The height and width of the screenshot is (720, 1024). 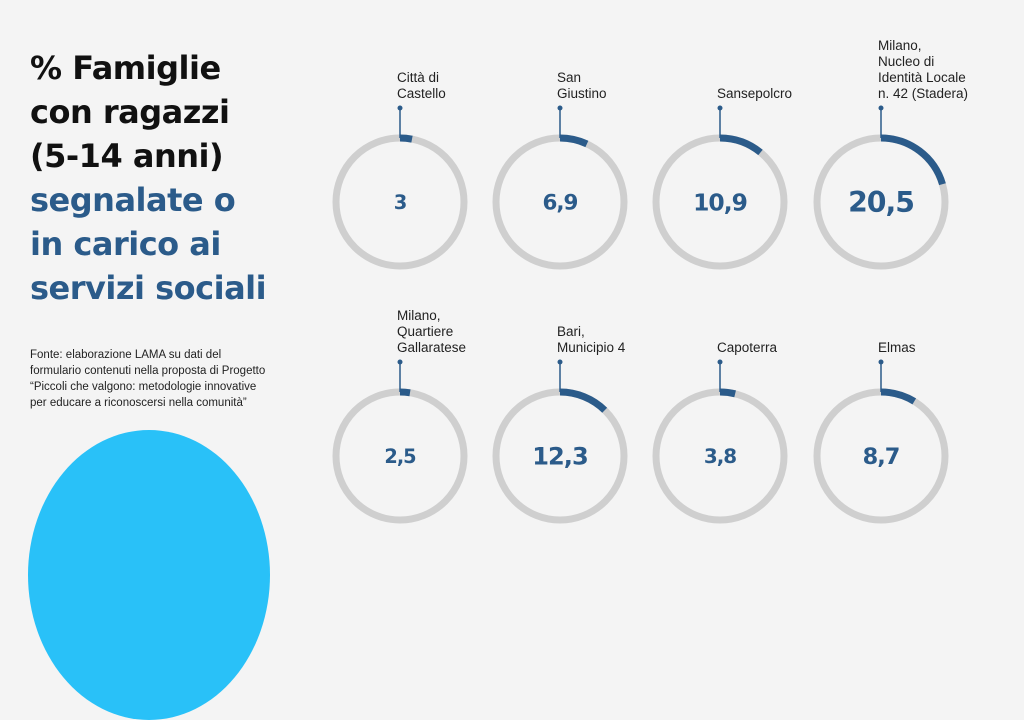 What do you see at coordinates (582, 93) in the screenshot?
I see `category-label: Giustino` at bounding box center [582, 93].